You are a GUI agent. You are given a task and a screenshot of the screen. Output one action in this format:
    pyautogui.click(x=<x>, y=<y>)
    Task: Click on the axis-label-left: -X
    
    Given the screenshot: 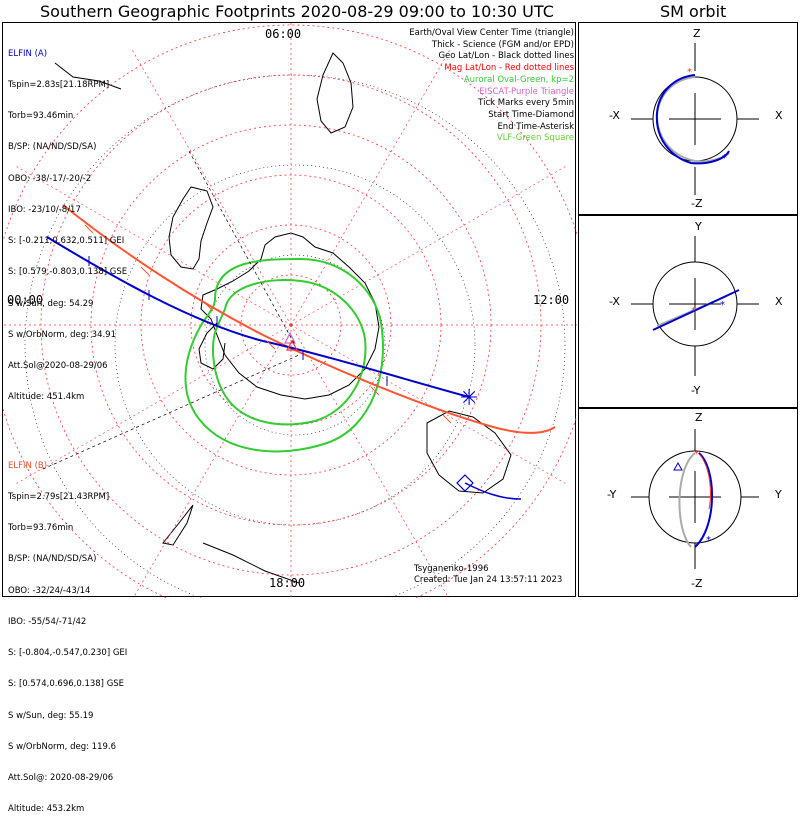 What is the action you would take?
    pyautogui.click(x=614, y=301)
    